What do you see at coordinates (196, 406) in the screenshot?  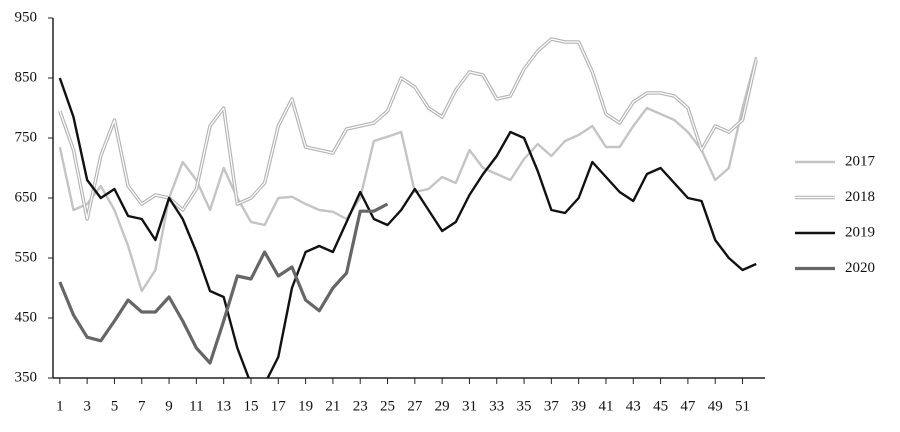 I see `x-tick-label: 11` at bounding box center [196, 406].